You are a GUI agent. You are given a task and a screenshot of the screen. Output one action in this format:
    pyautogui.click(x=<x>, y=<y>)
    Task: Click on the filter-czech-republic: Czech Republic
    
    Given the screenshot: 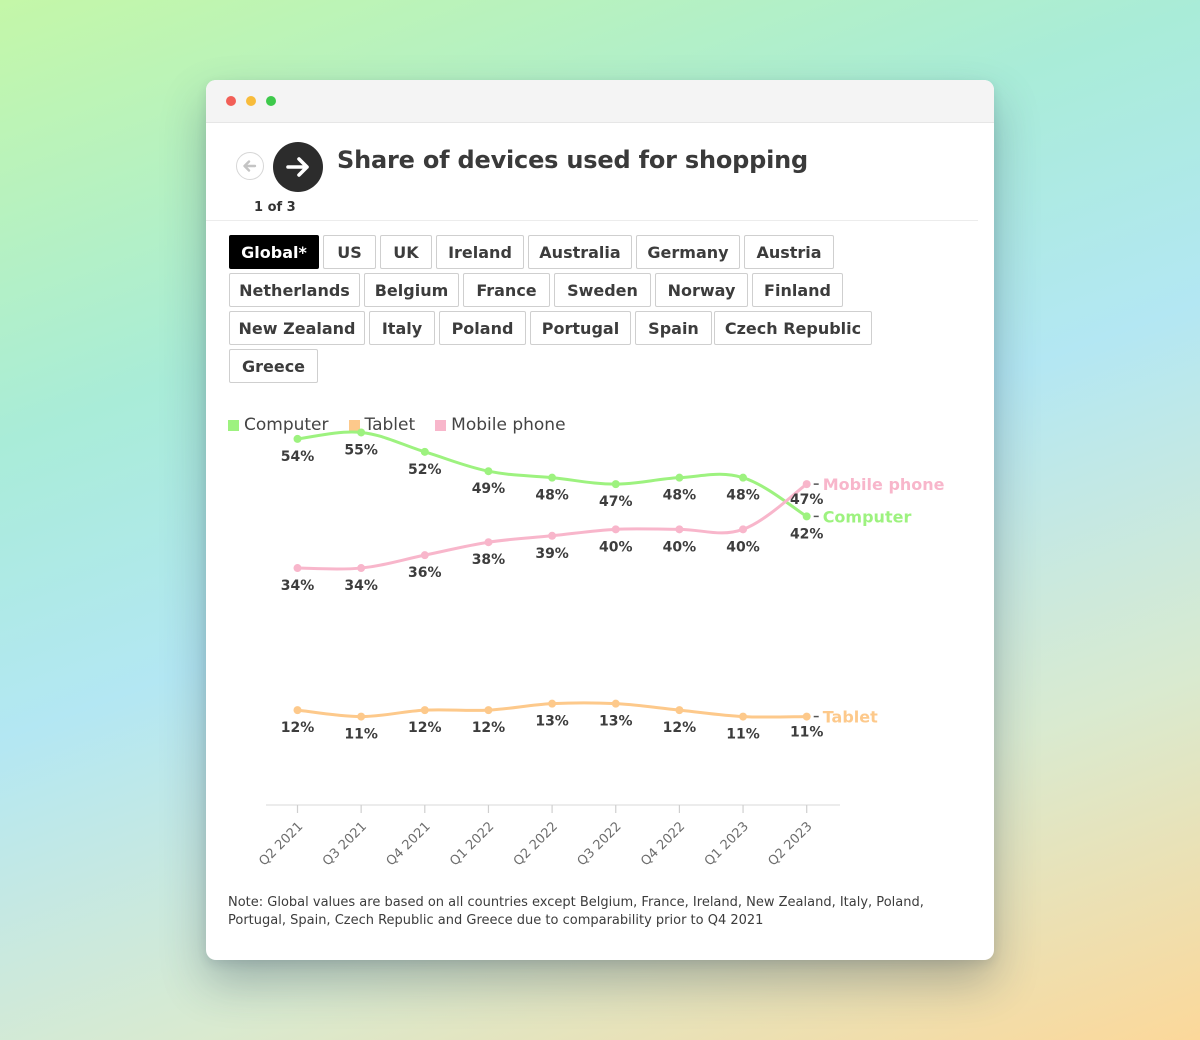 What is the action you would take?
    pyautogui.click(x=793, y=328)
    